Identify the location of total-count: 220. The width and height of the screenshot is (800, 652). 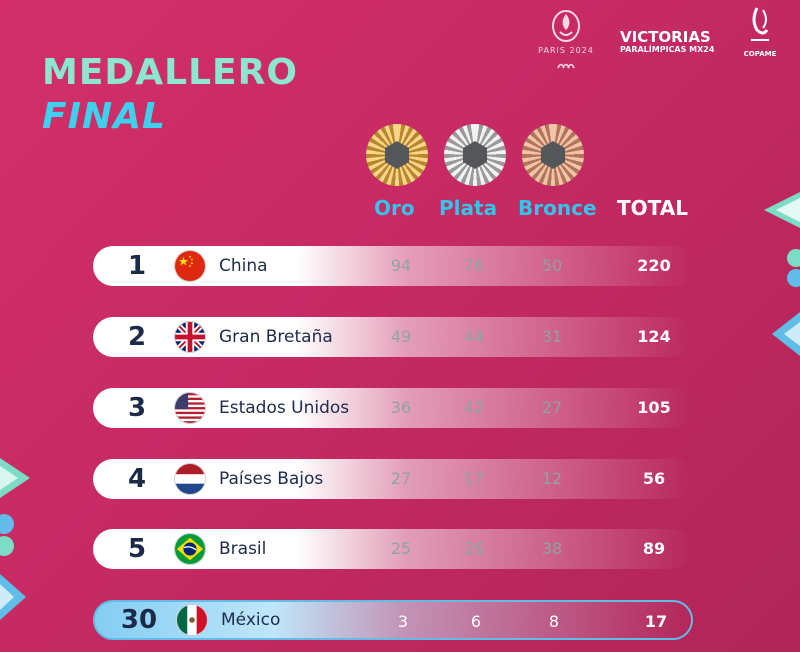
(654, 265).